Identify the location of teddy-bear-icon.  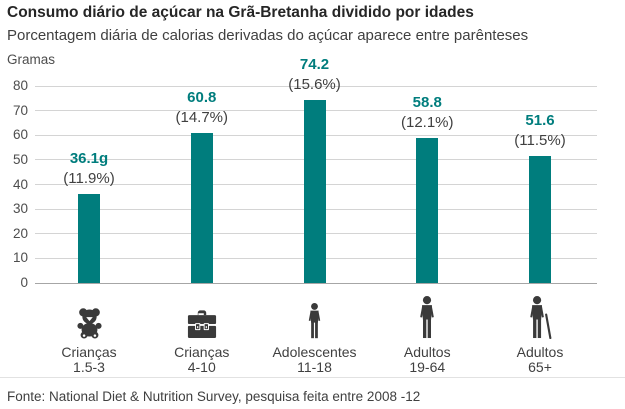
(89, 322).